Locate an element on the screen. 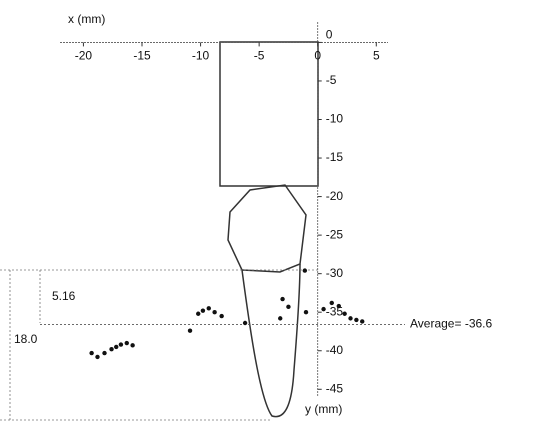 Image resolution: width=554 pixels, height=430 pixels. y-tick-label: -15 is located at coordinates (335, 157).